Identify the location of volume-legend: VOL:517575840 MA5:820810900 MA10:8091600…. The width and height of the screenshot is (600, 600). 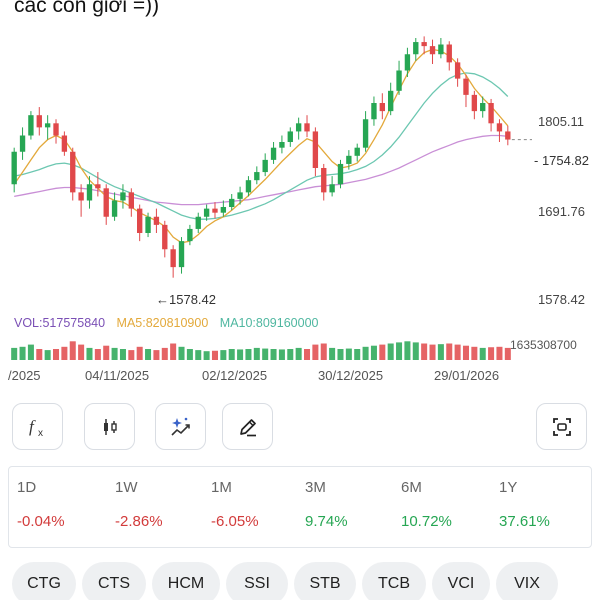
(170, 323).